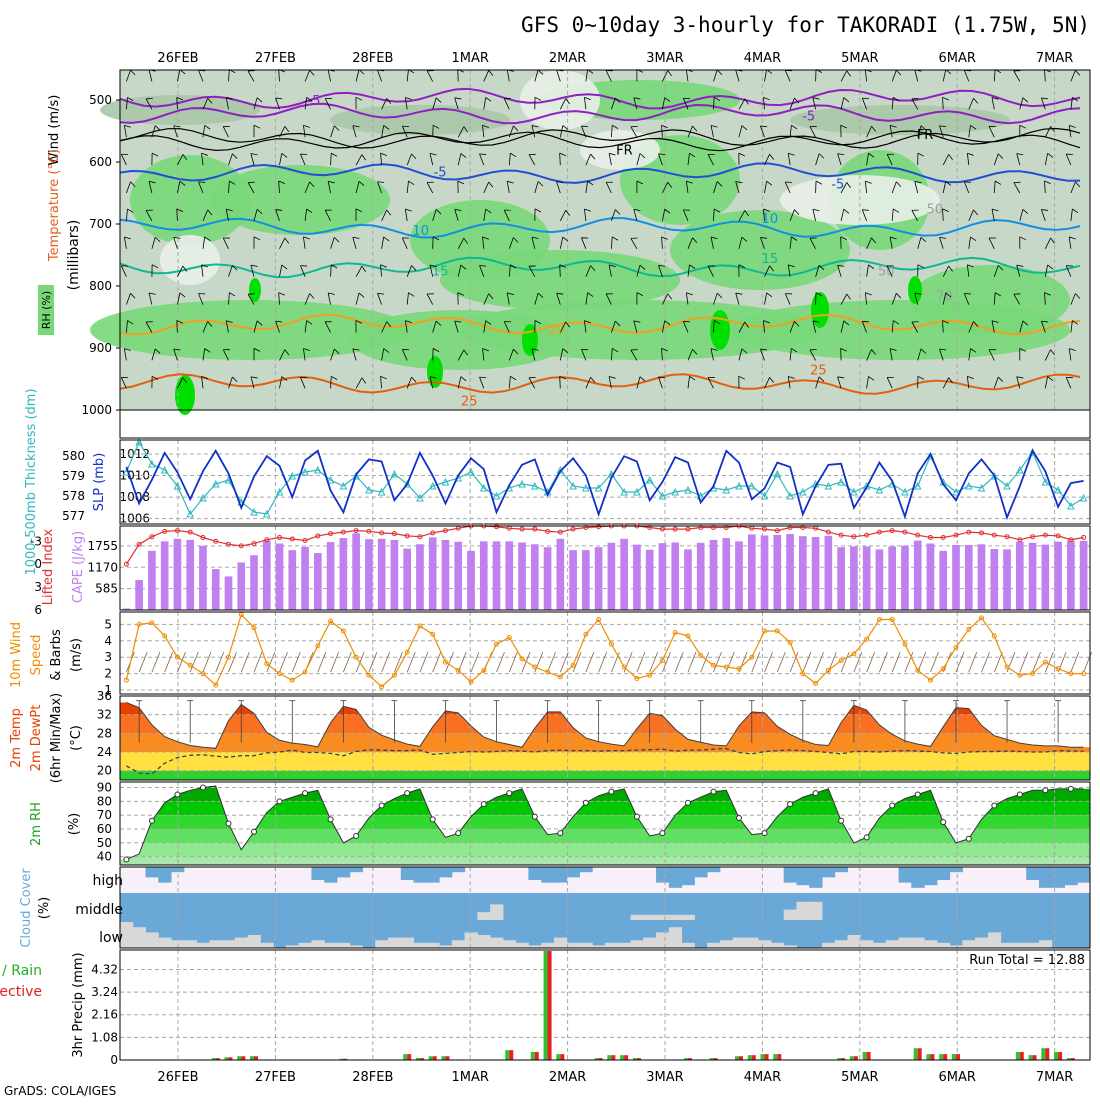 This screenshot has width=1100, height=1104. I want to click on cape-tick-label: 1755, so click(102, 546).